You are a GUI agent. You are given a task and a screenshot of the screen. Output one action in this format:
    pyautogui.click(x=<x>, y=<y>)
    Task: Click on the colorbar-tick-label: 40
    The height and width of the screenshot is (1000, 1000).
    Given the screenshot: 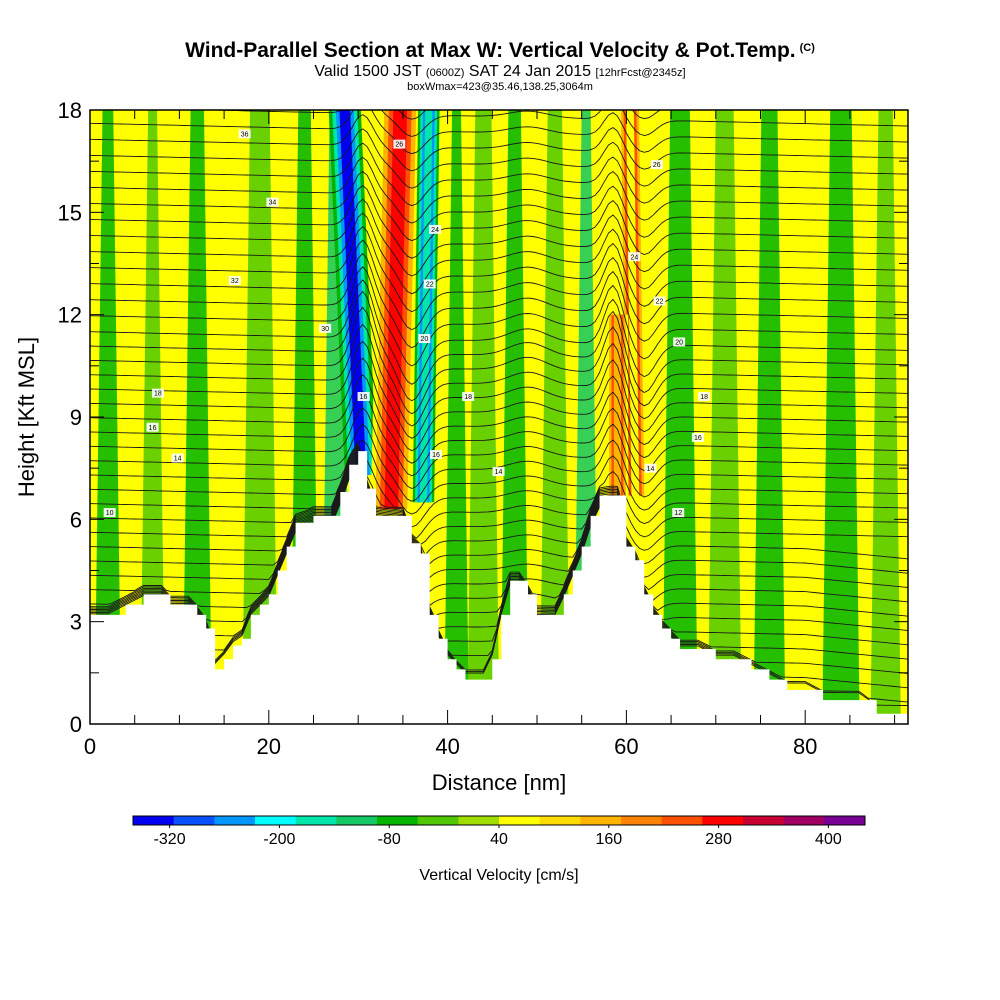 What is the action you would take?
    pyautogui.click(x=499, y=839)
    